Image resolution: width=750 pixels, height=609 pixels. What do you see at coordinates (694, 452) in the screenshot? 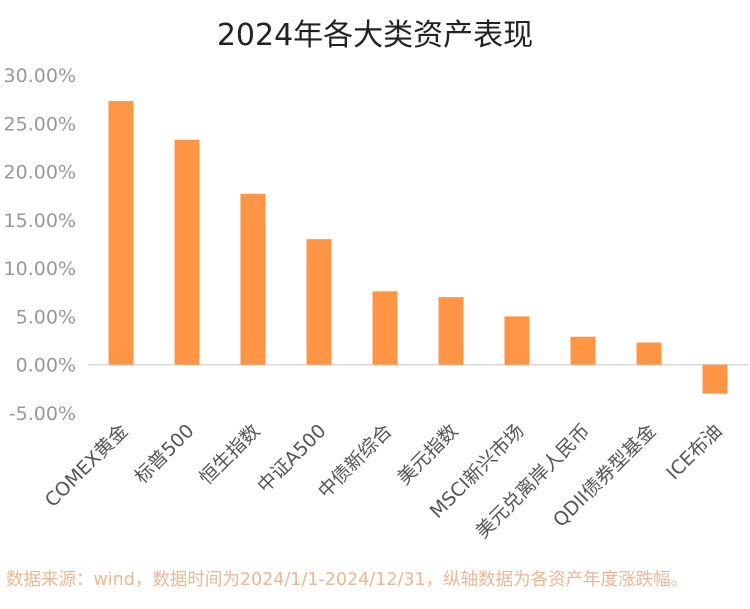
I see `x-tick-label: ICE布油` at bounding box center [694, 452].